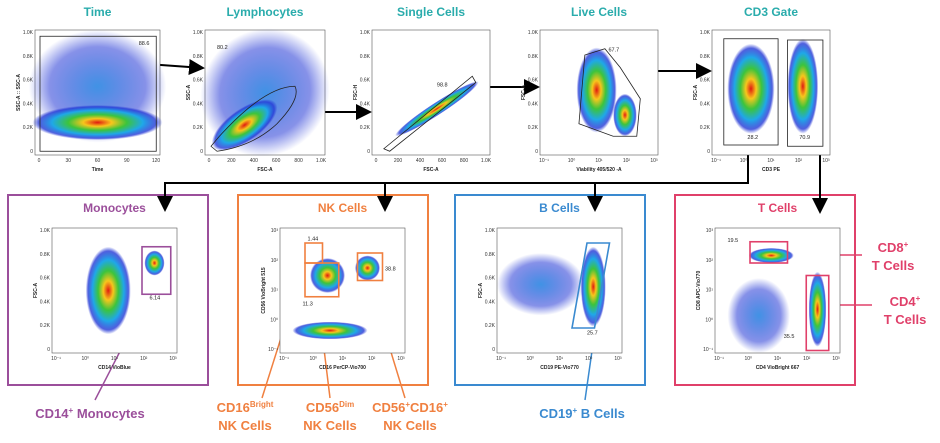 Image resolution: width=940 pixels, height=443 pixels. I want to click on callout-label: CD14+ Monocytes, so click(89, 413).